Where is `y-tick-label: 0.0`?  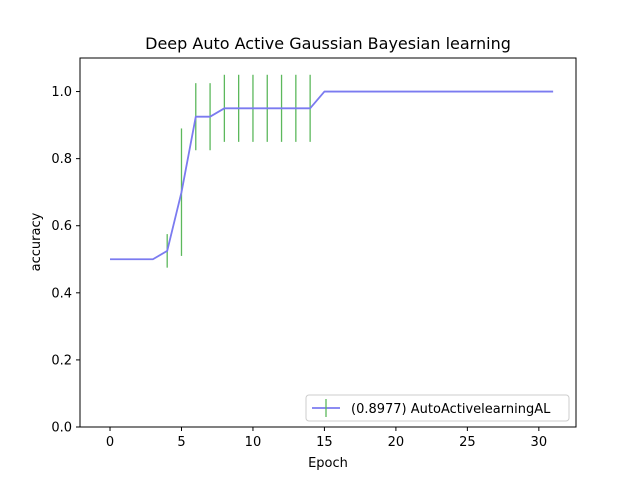 y-tick-label: 0.0 is located at coordinates (61, 428).